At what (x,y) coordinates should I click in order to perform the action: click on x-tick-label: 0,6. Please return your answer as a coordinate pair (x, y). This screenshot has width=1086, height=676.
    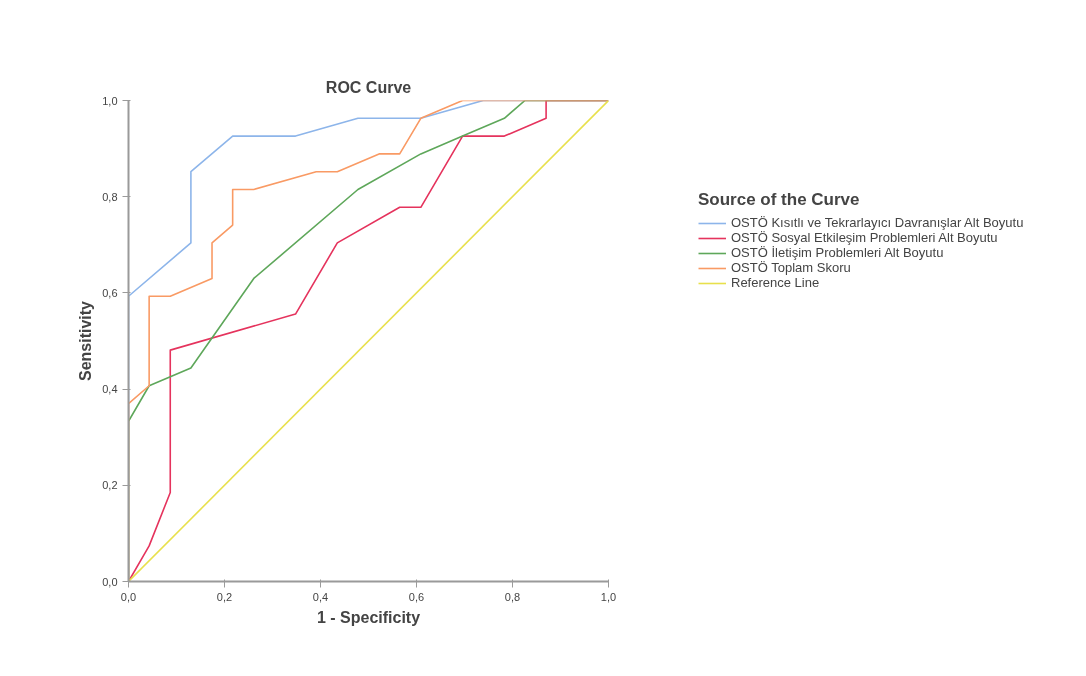
    Looking at the image, I should click on (416, 596).